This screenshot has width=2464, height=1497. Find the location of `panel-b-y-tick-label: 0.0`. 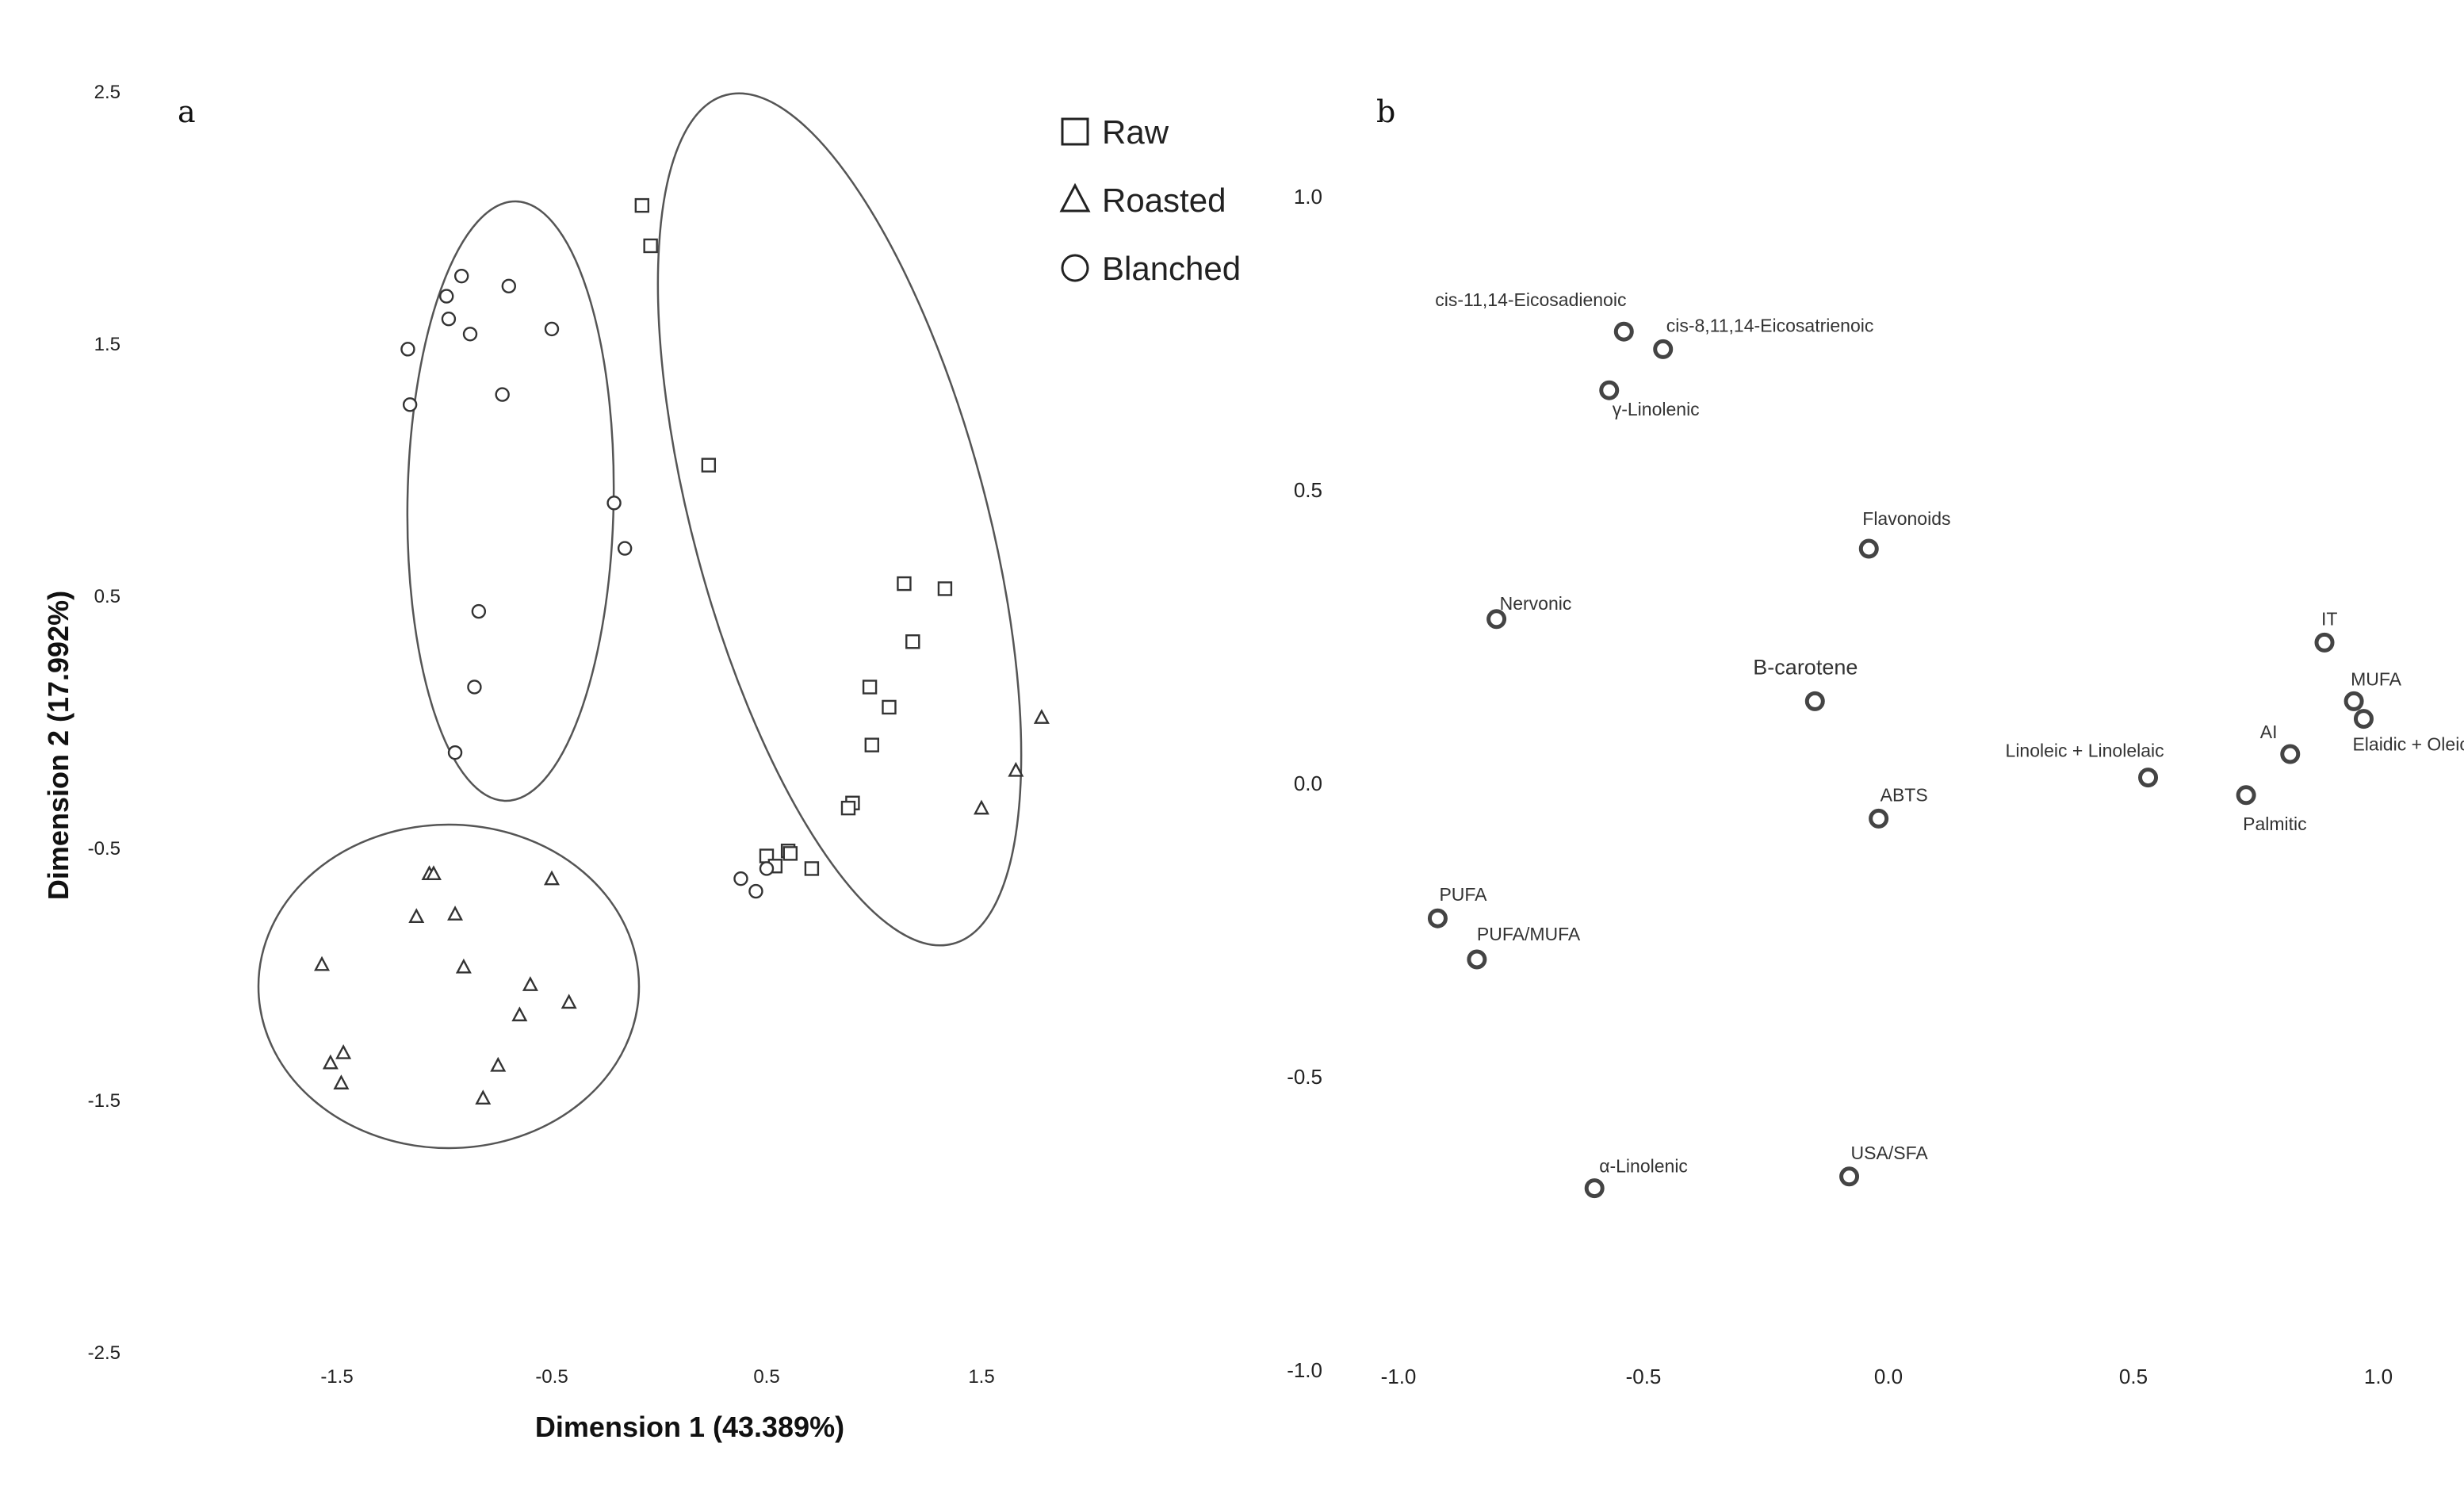

panel-b-y-tick-label: 0.0 is located at coordinates (1308, 783).